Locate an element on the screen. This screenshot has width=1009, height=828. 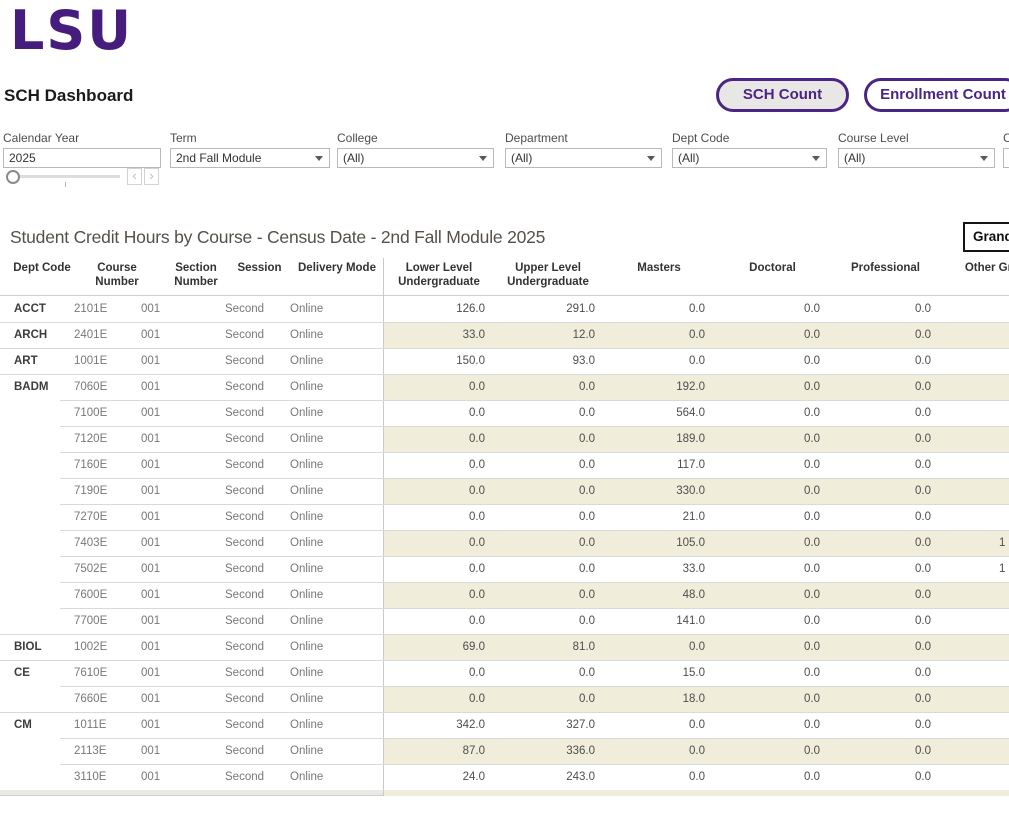
masters-cell: 0.0 is located at coordinates (697, 361).